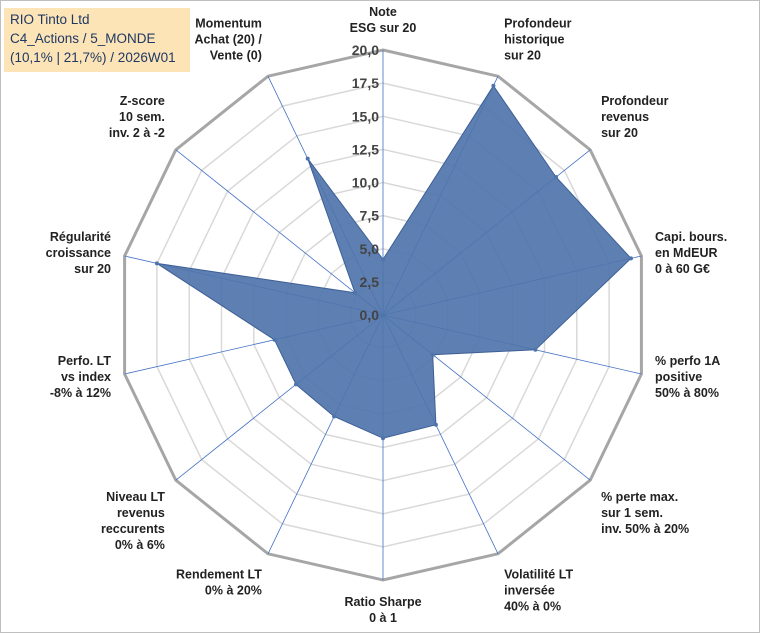 This screenshot has width=760, height=633. Describe the element at coordinates (634, 117) in the screenshot. I see `axis-label-2: Profondeur revenus sur 20` at that location.